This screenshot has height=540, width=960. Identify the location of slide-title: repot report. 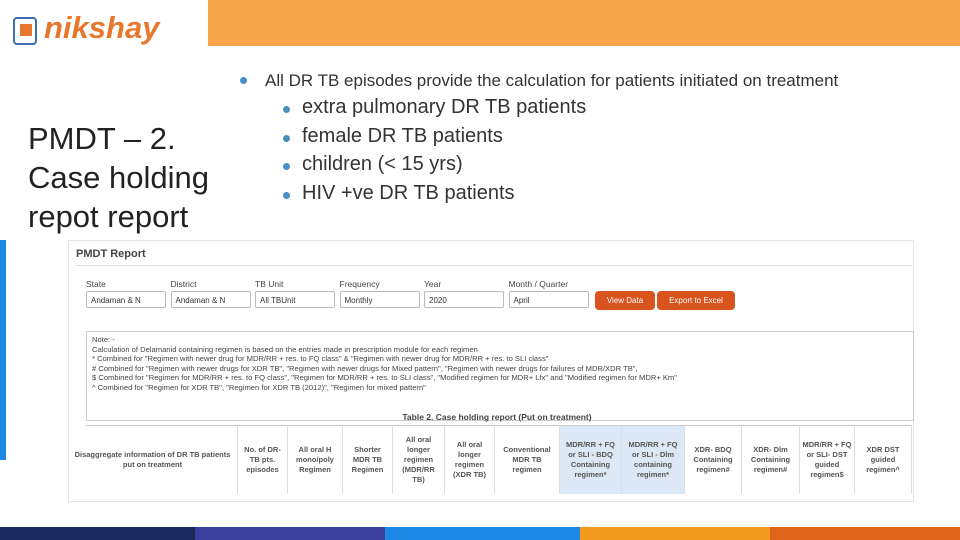
(108, 216).